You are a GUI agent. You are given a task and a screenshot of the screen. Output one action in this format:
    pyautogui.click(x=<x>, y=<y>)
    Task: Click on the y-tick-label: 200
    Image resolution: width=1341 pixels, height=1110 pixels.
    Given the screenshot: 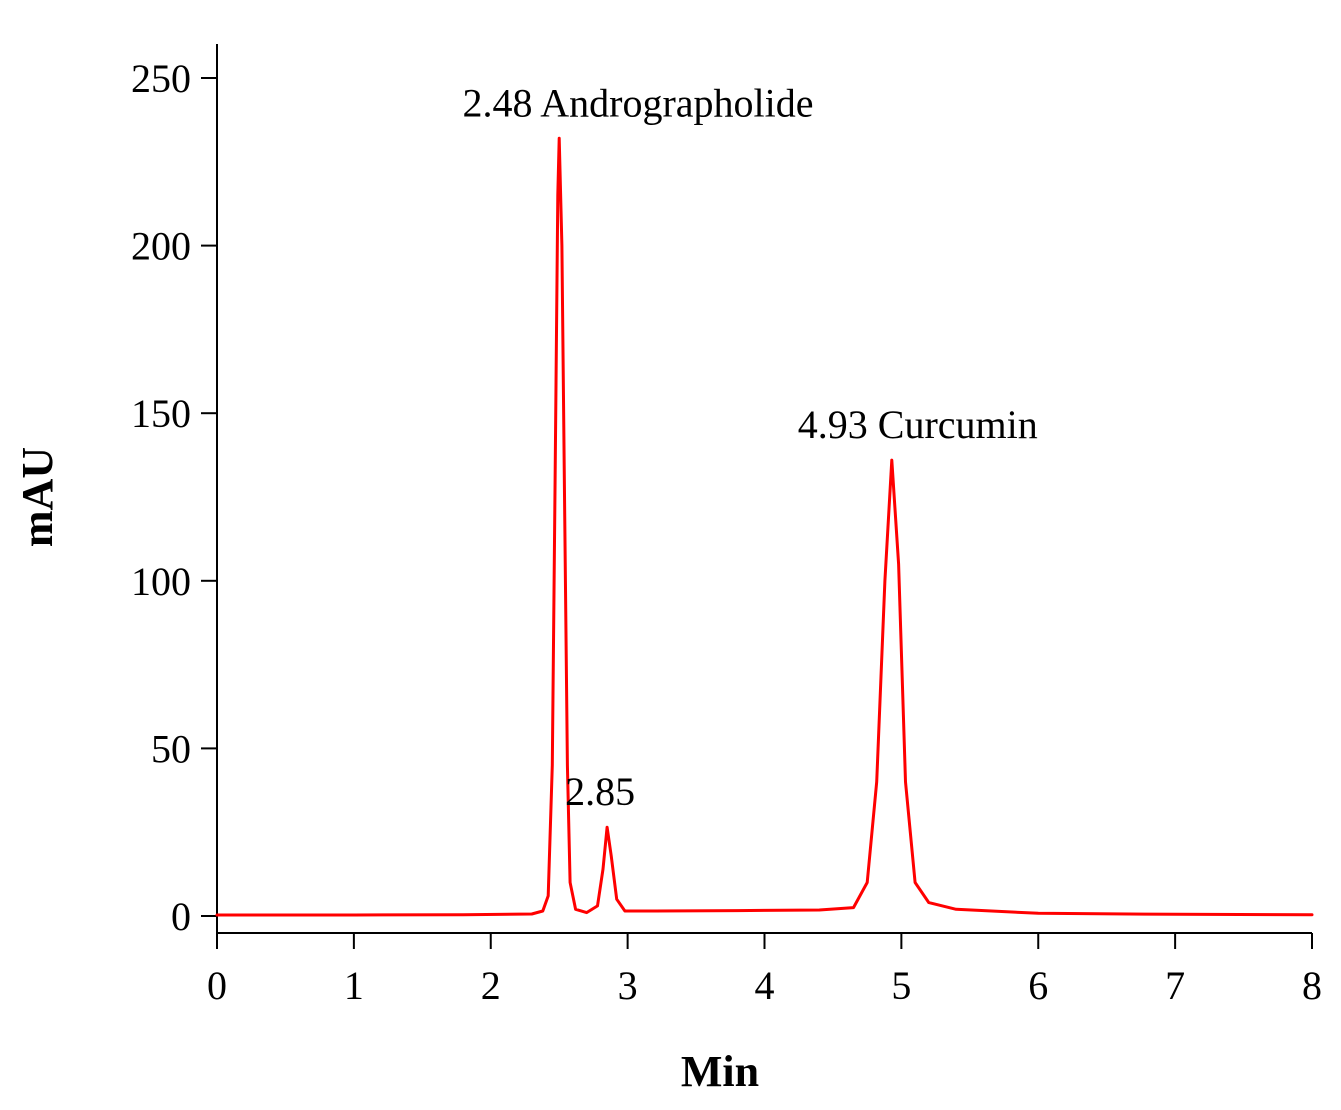 What is the action you would take?
    pyautogui.click(x=161, y=246)
    